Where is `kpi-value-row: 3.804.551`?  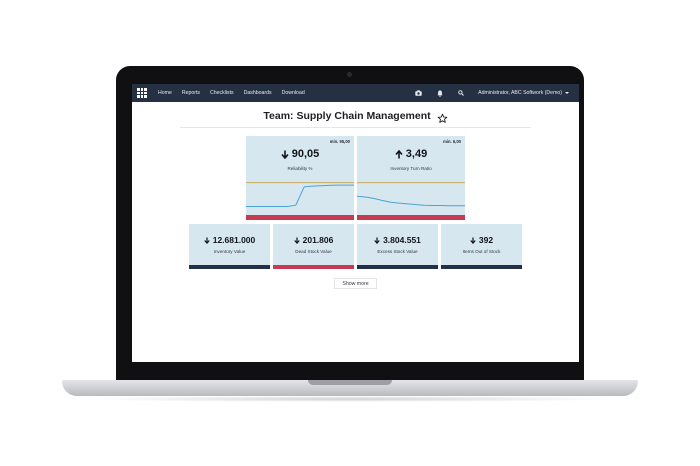 kpi-value-row: 3.804.551 is located at coordinates (397, 240).